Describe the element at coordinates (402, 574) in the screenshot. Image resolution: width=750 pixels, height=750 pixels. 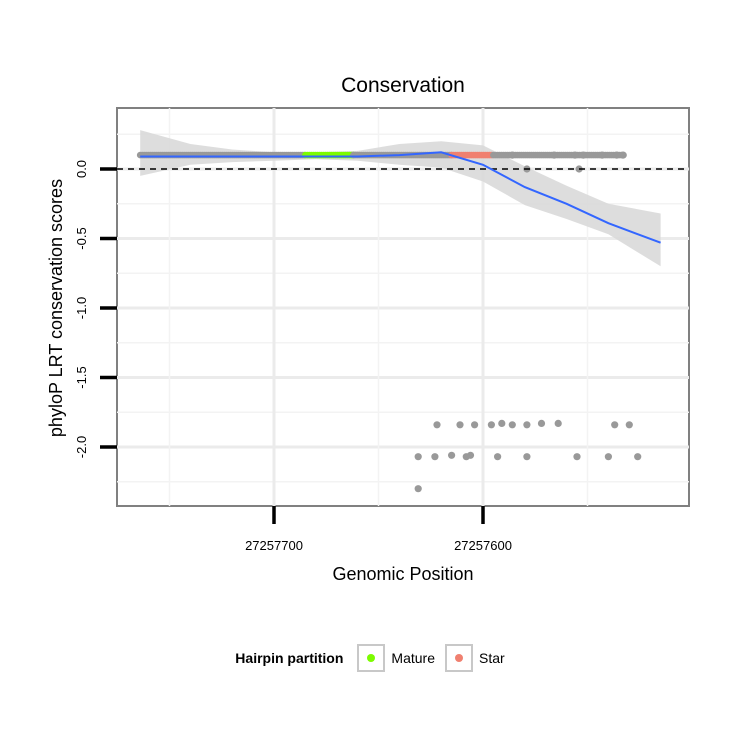
I see `x-axis-label: Genomic Position` at that location.